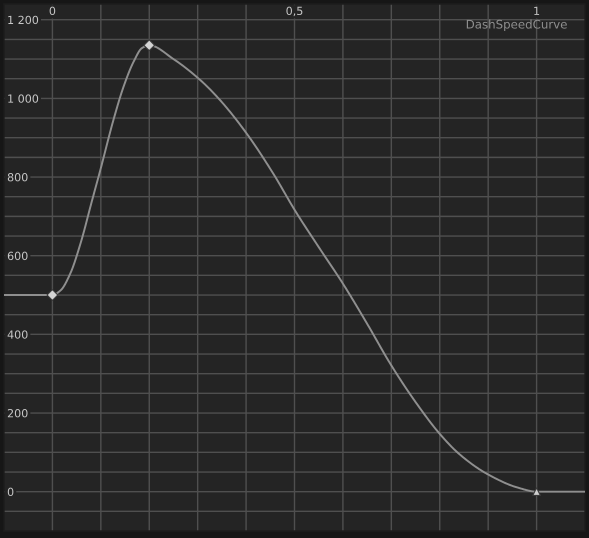 The width and height of the screenshot is (589, 538). What do you see at coordinates (23, 98) in the screenshot?
I see `y-tick-label: 1 000` at bounding box center [23, 98].